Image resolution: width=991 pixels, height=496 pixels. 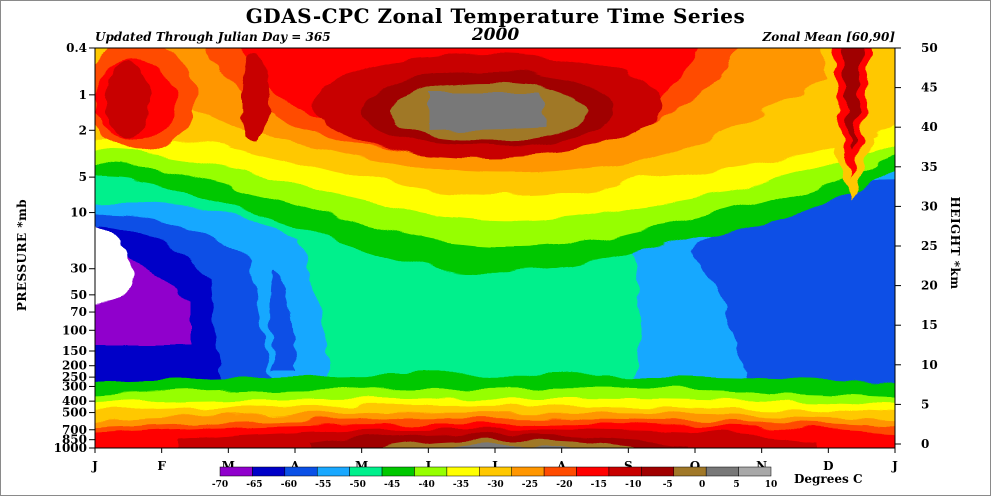 What do you see at coordinates (929, 88) in the screenshot?
I see `height-tick-label: 45` at bounding box center [929, 88].